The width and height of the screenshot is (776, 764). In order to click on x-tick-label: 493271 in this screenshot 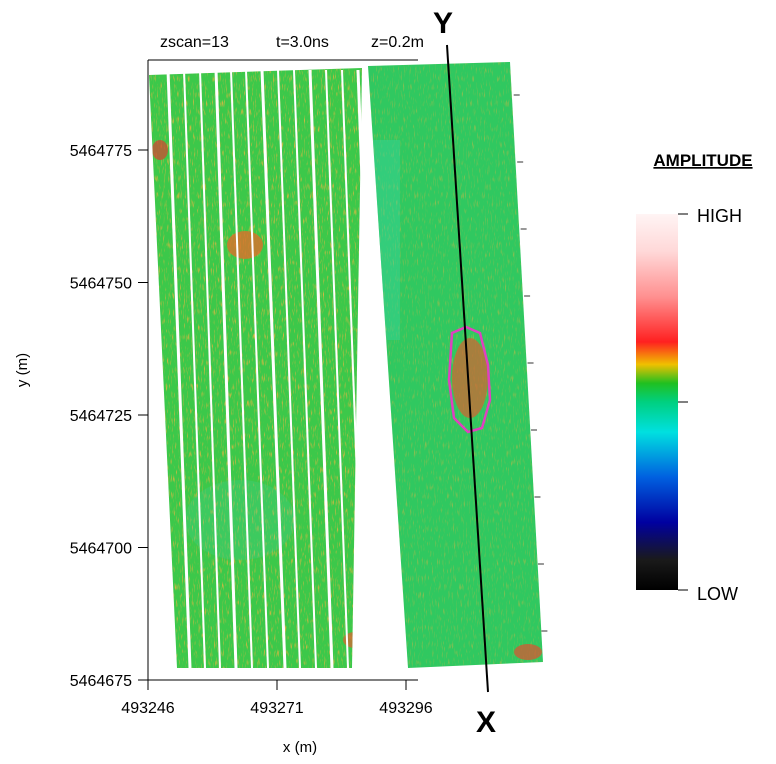, I will do `click(276, 708)`.